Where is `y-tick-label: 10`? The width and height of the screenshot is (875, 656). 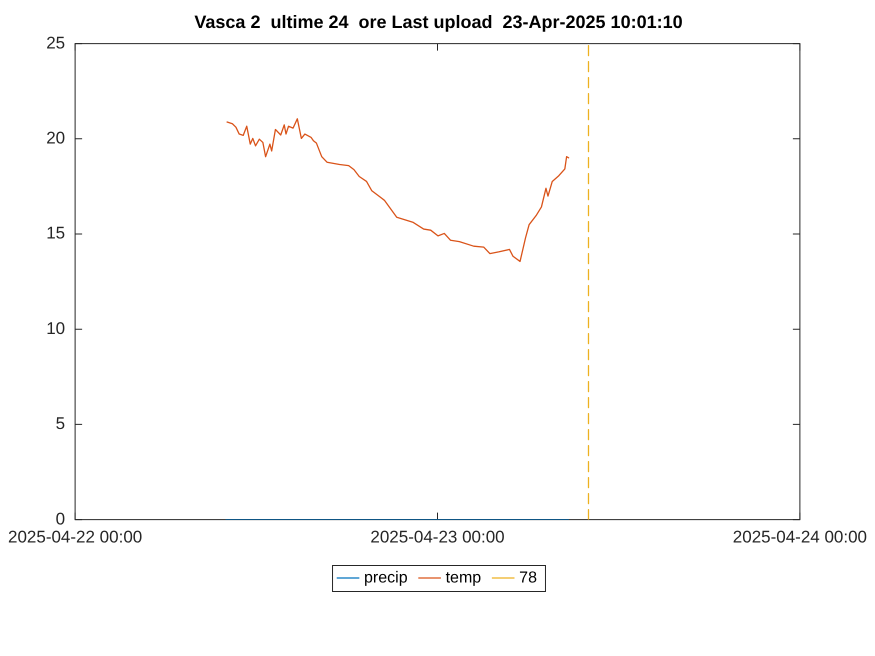
y-tick-label: 10 is located at coordinates (56, 328).